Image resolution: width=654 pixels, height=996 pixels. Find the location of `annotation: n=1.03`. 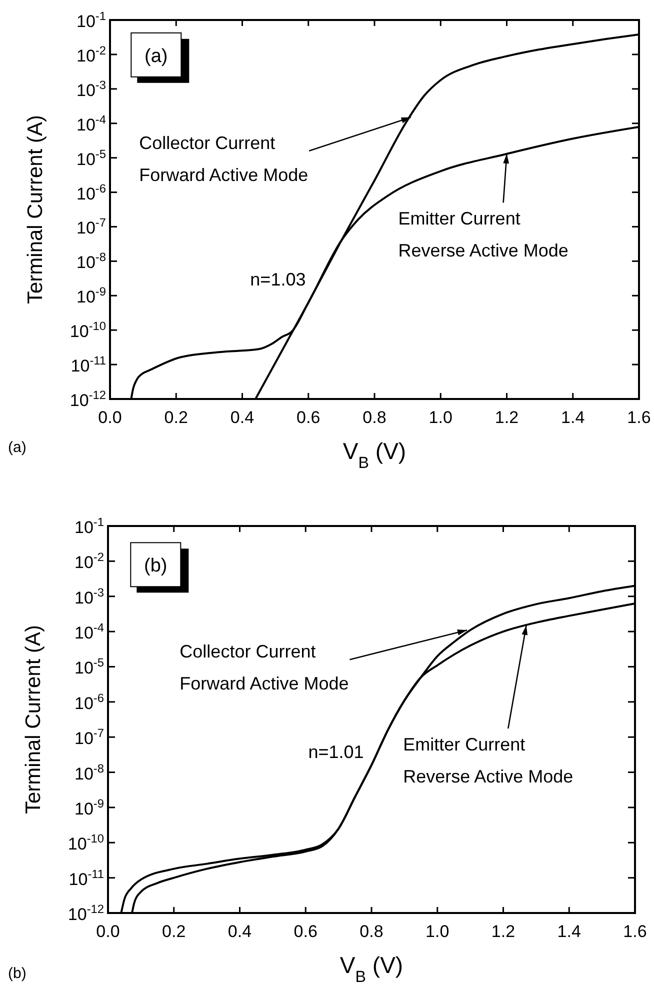

annotation: n=1.03 is located at coordinates (278, 279).